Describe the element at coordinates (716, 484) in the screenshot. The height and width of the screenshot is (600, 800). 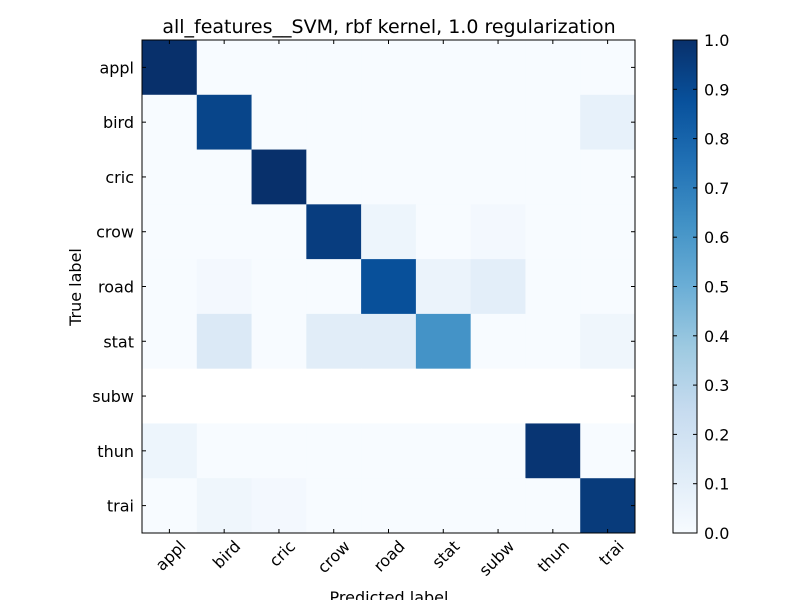
I see `colorbar-tick-label: 0.1` at that location.